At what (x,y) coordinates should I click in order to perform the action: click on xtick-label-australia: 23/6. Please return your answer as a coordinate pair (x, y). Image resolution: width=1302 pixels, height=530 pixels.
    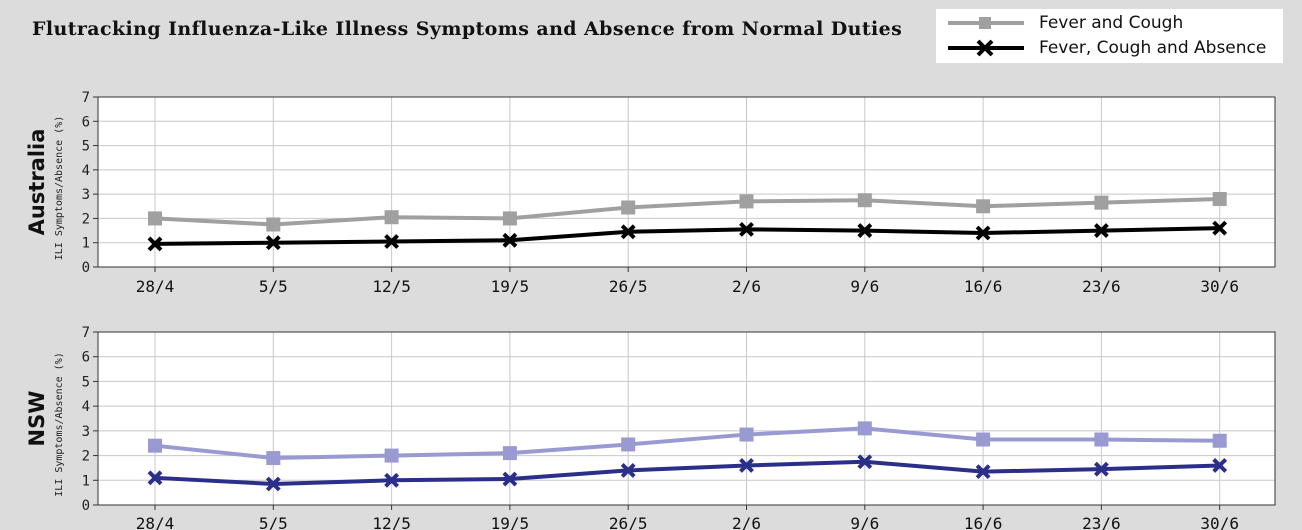
    Looking at the image, I should click on (1101, 286).